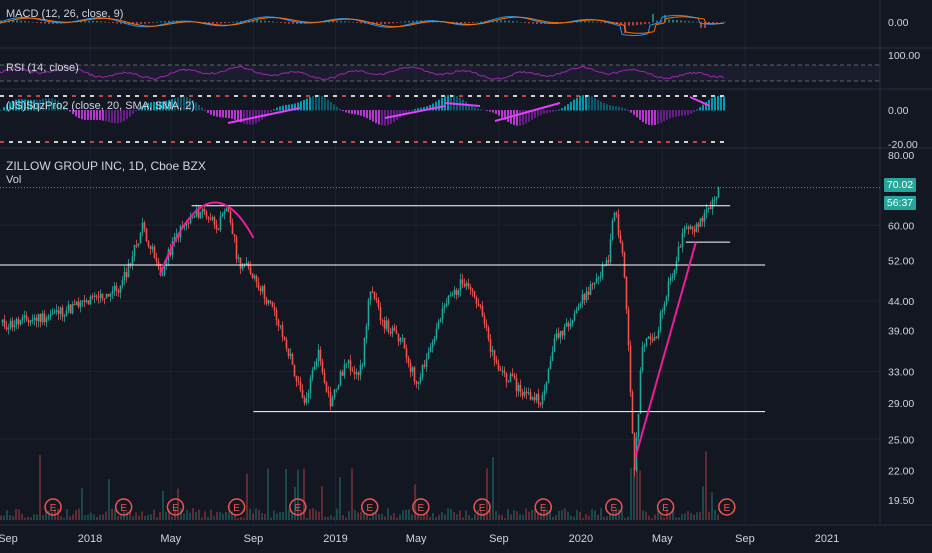  What do you see at coordinates (700, 101) in the screenshot?
I see `squeeze-divergence-line` at bounding box center [700, 101].